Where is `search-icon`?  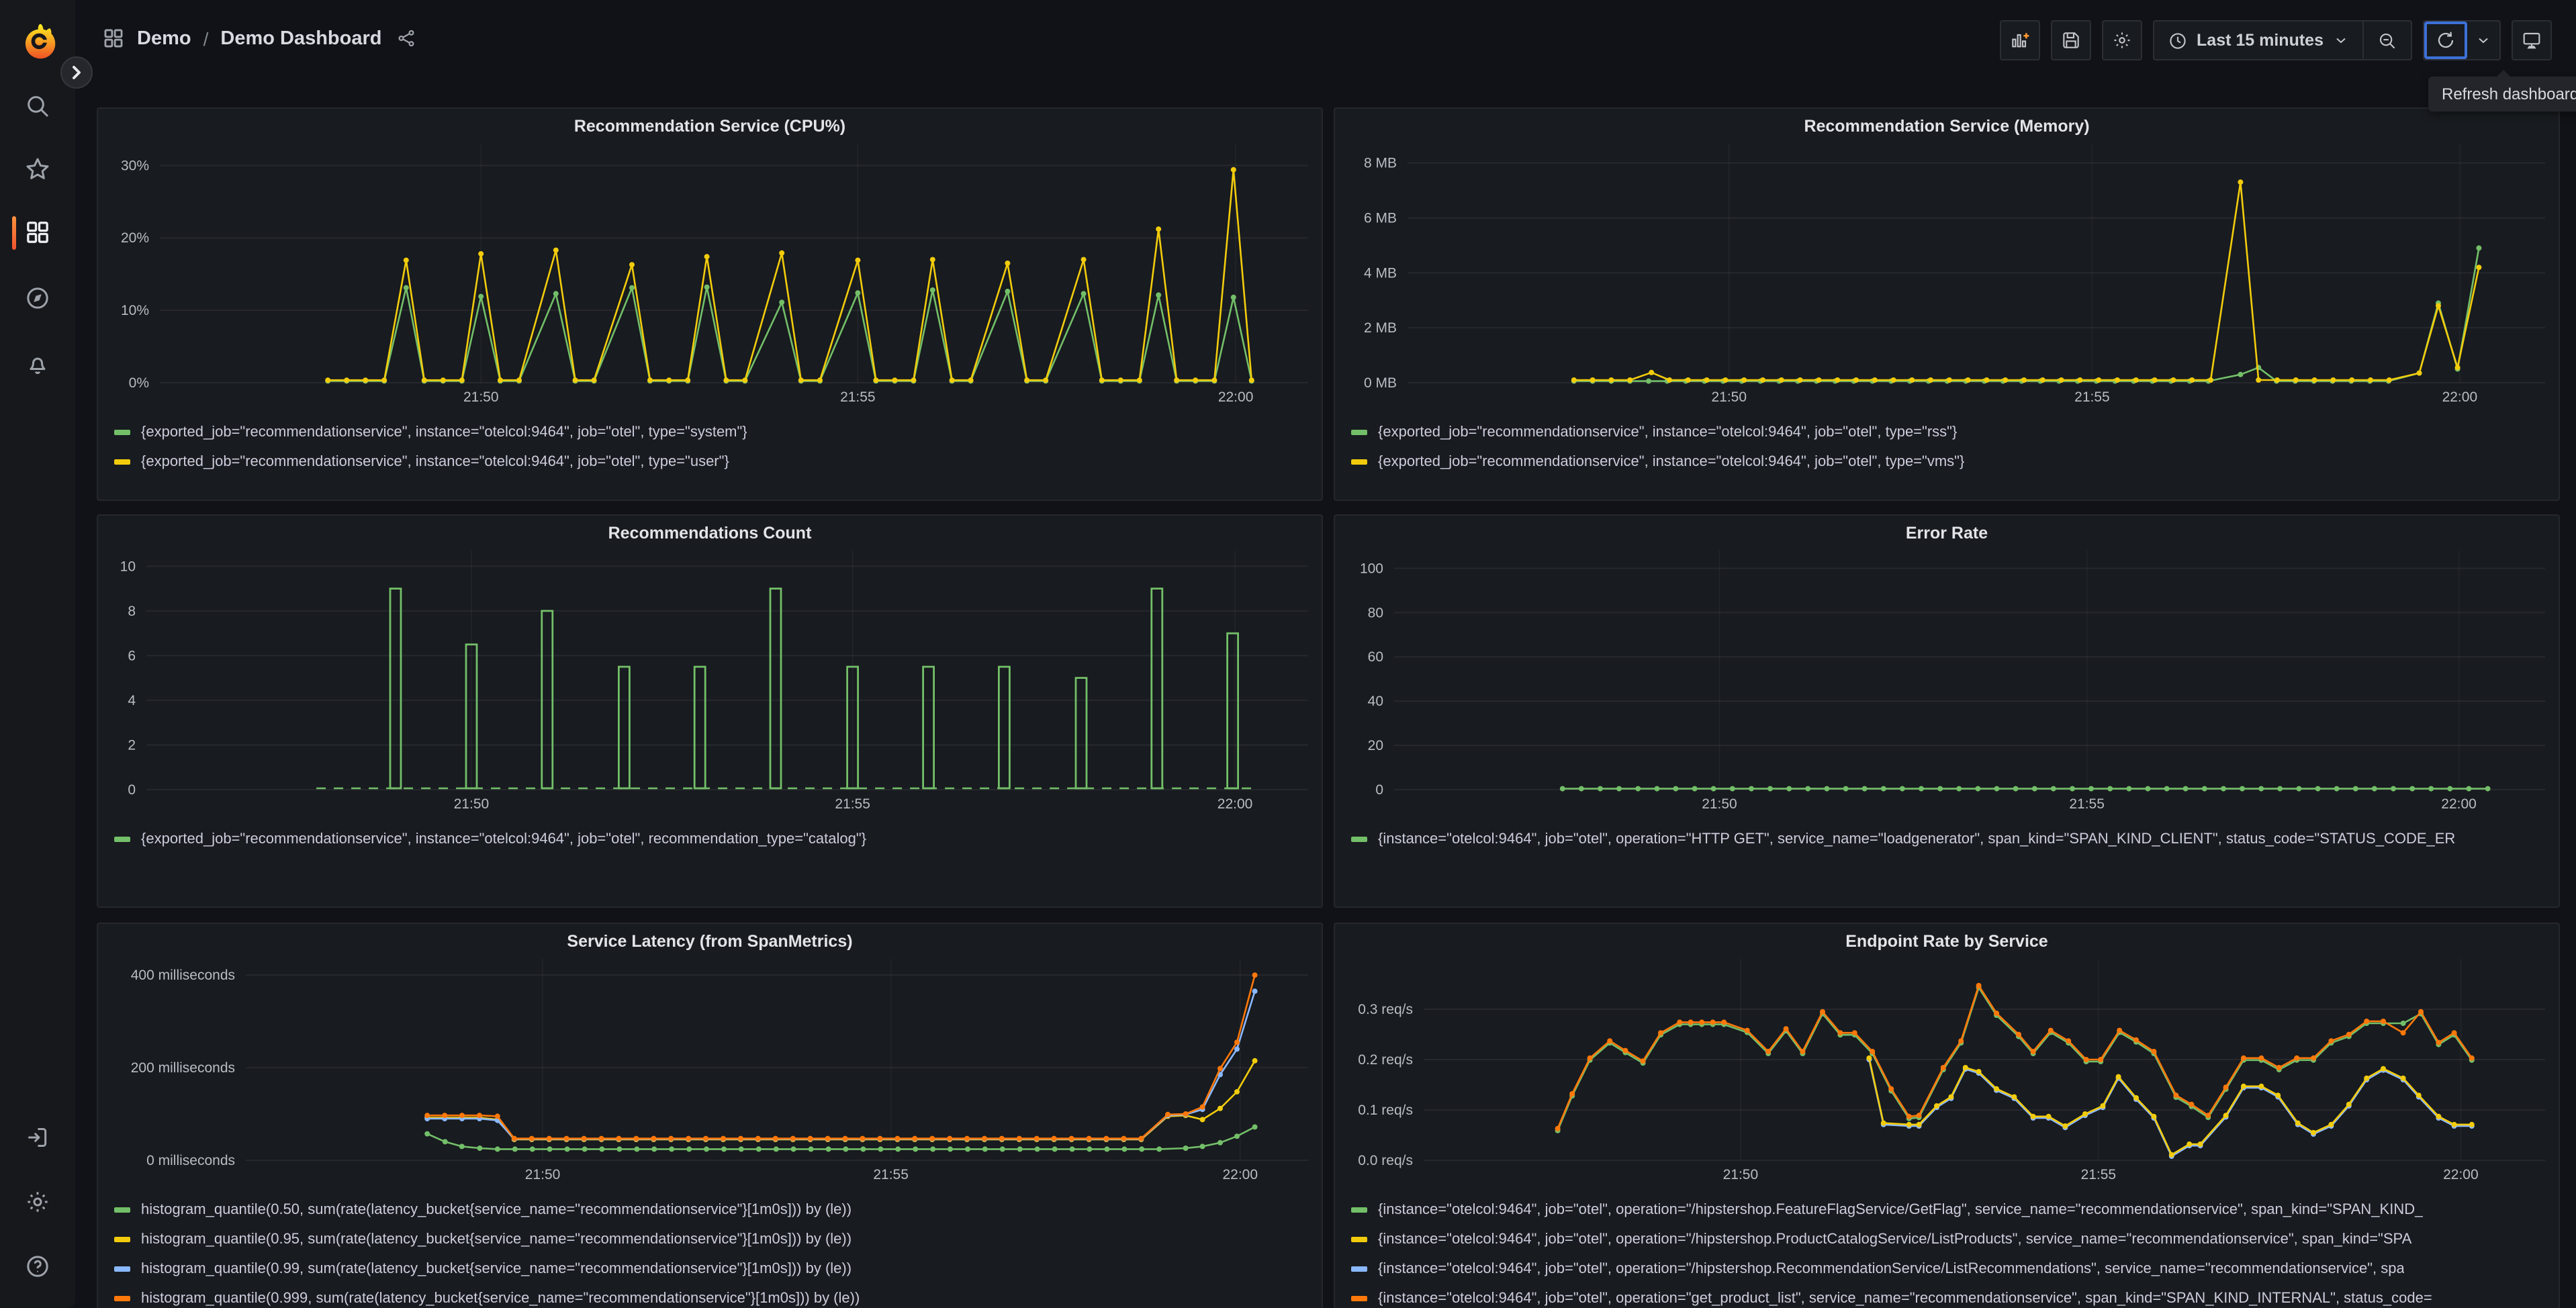 search-icon is located at coordinates (37, 107).